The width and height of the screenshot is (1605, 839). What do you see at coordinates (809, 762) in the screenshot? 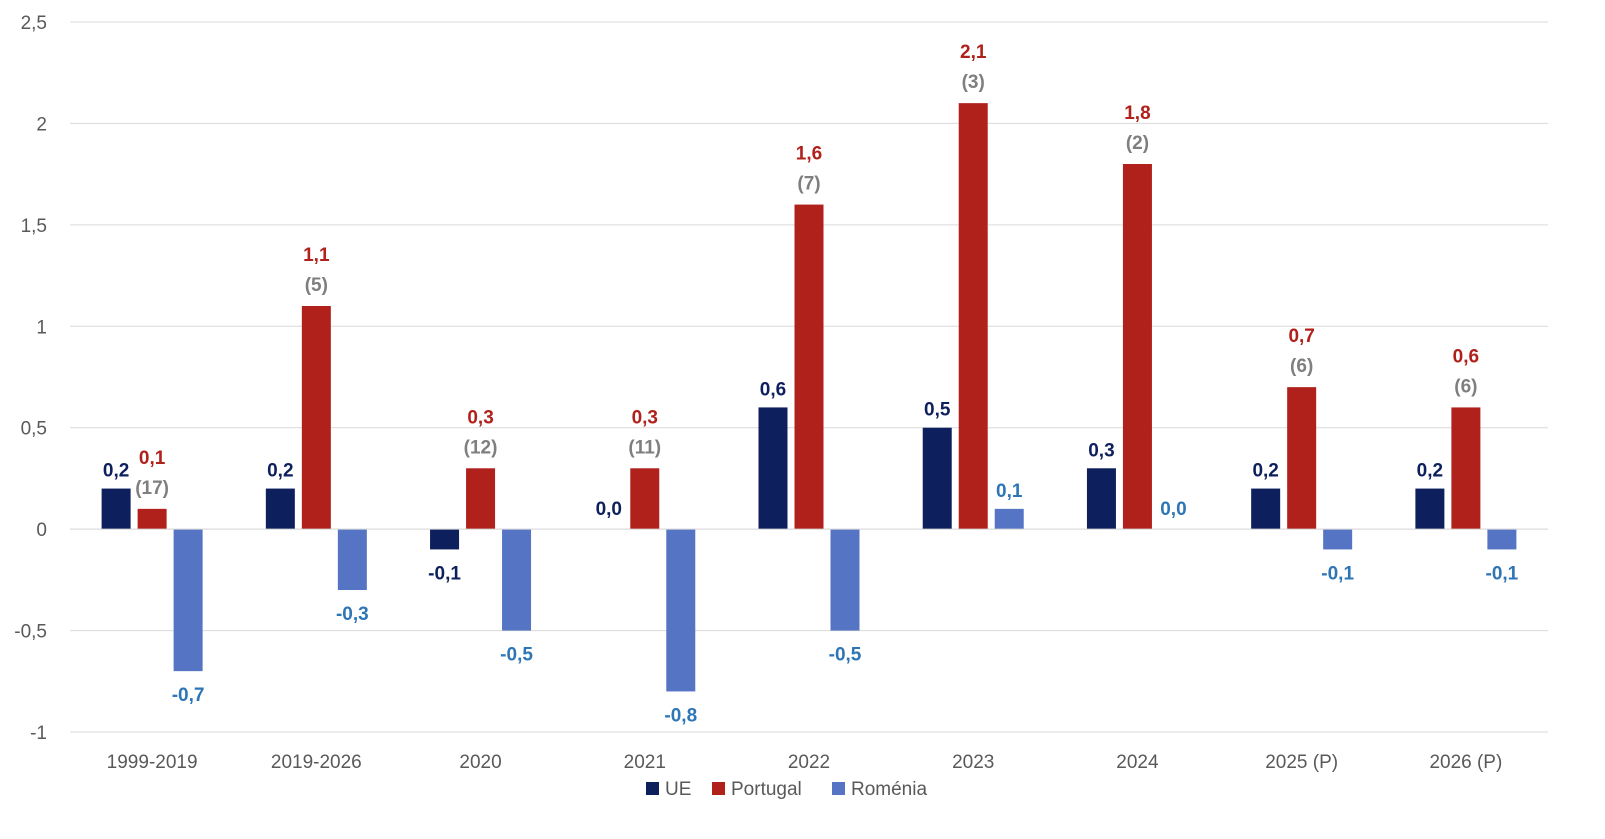
I see `x-tick-label: 2022` at bounding box center [809, 762].